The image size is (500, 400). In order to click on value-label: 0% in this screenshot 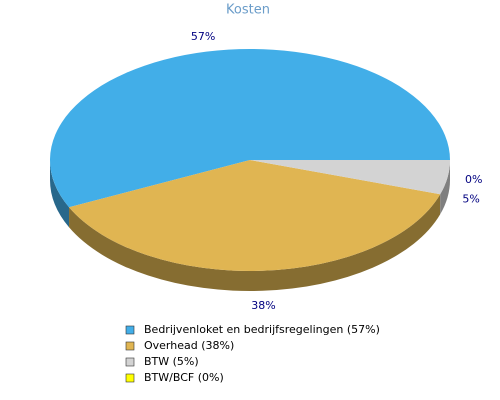, I will do `click(473, 179)`.